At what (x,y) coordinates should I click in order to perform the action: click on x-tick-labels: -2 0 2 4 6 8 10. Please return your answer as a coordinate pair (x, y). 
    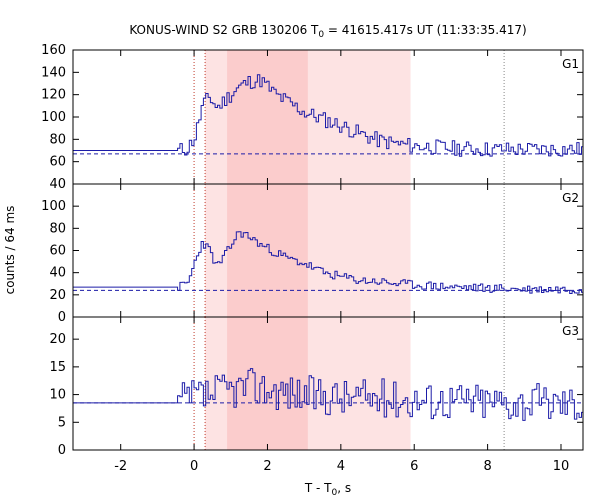
    Looking at the image, I should click on (341, 466).